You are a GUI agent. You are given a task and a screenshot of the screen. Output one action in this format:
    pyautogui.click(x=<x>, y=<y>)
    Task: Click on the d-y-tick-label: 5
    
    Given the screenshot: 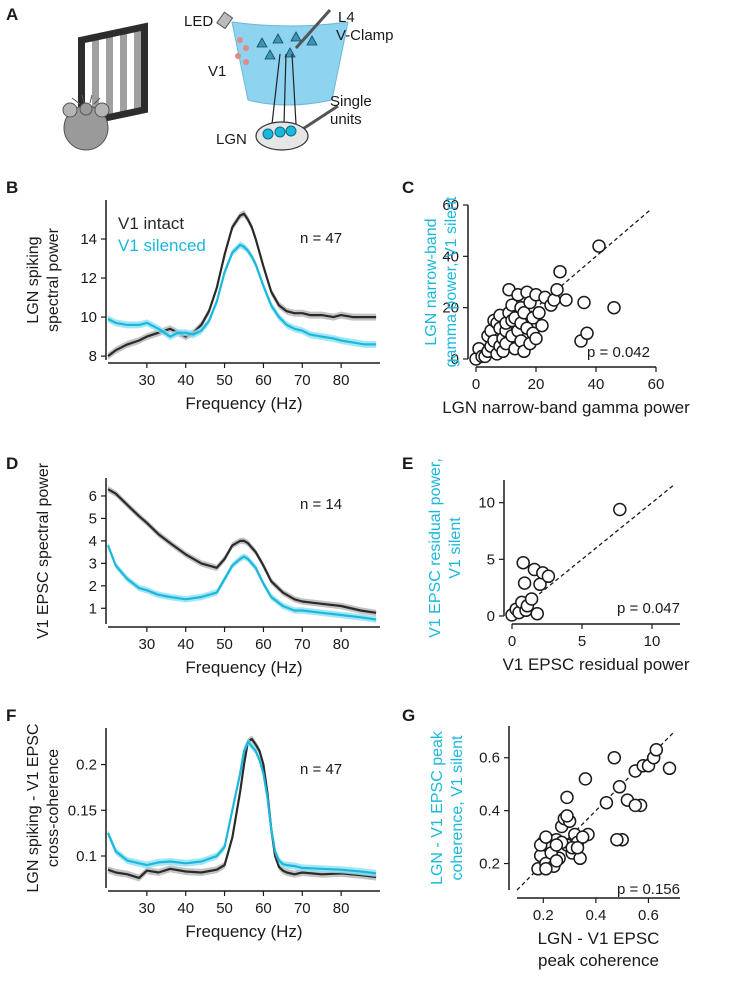 What is the action you would take?
    pyautogui.click(x=93, y=518)
    